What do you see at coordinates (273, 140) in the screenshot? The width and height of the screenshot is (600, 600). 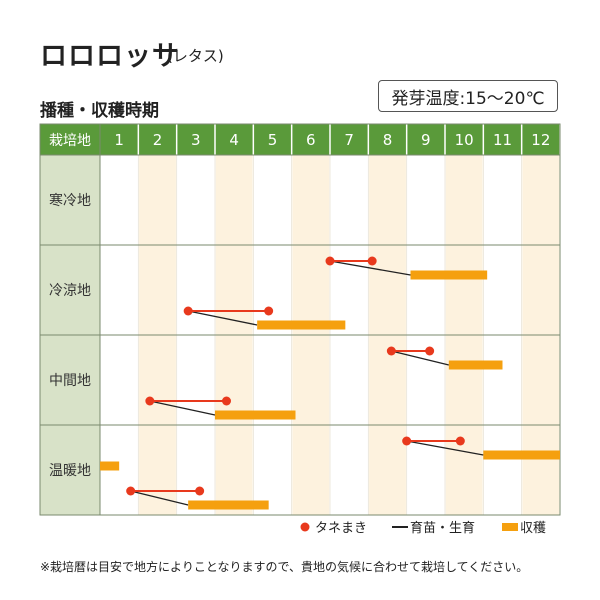 I see `month-label-5: 5` at bounding box center [273, 140].